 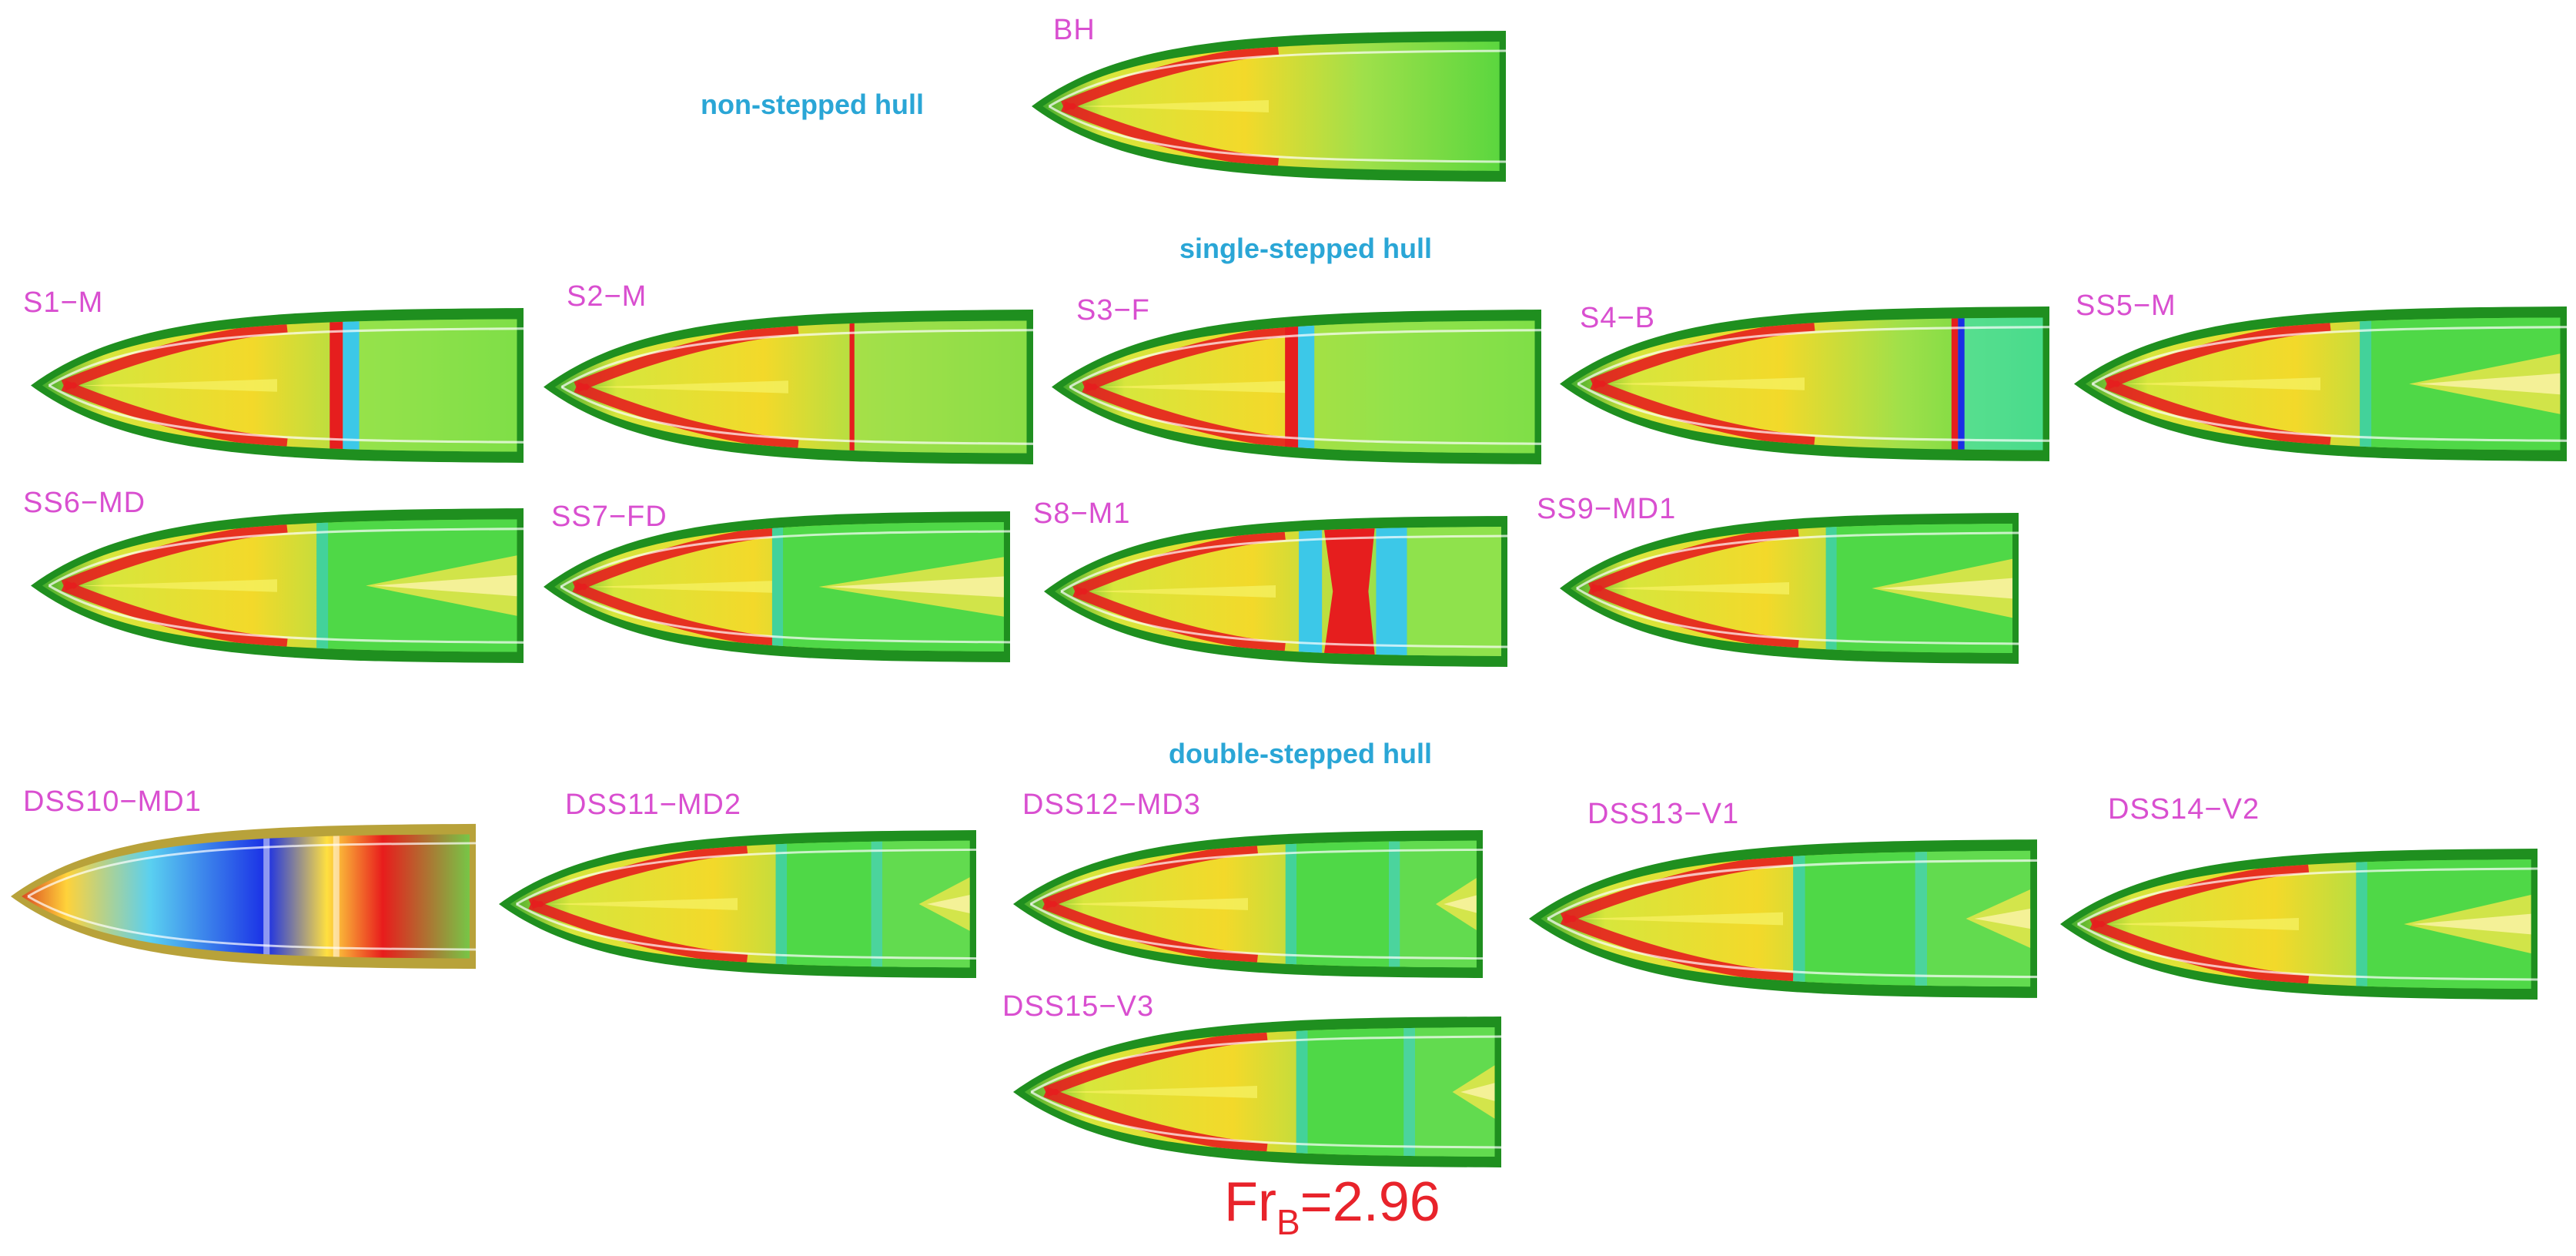 I want to click on hull-contour-S2-M, so click(x=788, y=387).